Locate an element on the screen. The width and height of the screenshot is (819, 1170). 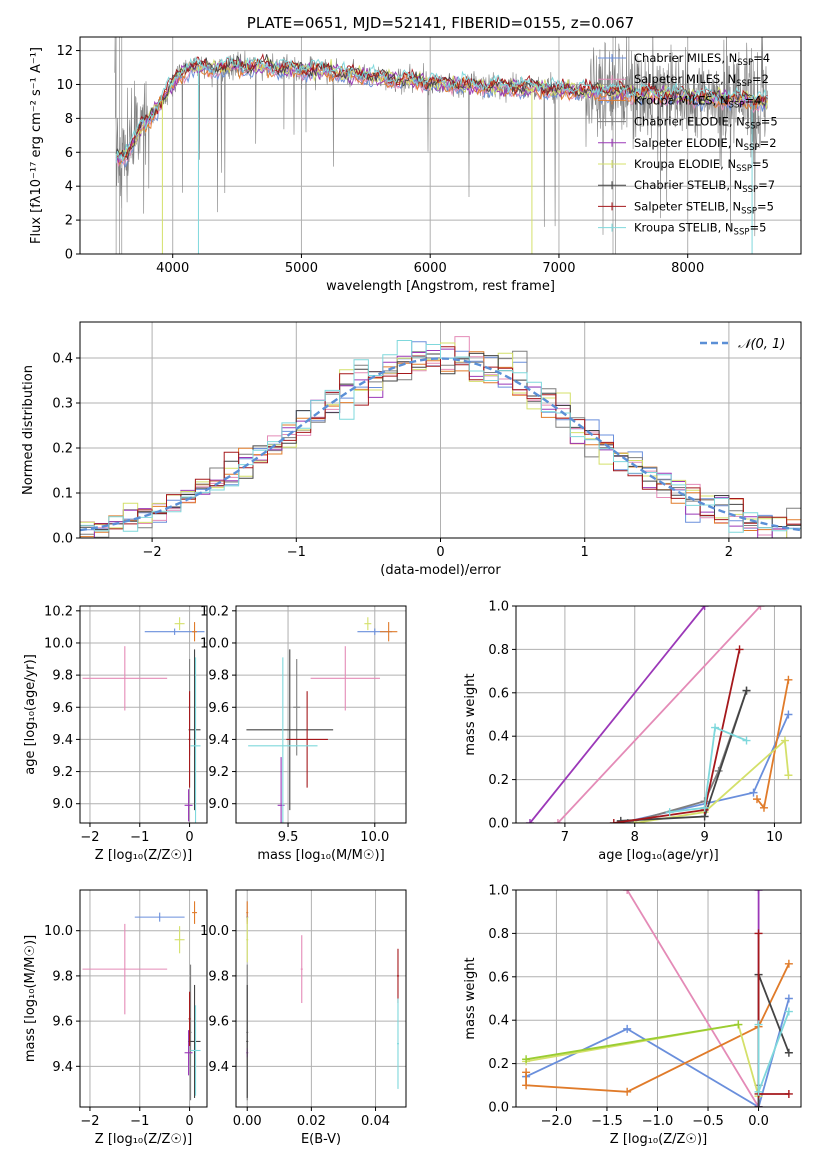
weight-line-kroupa_miles is located at coordinates (773, 744).